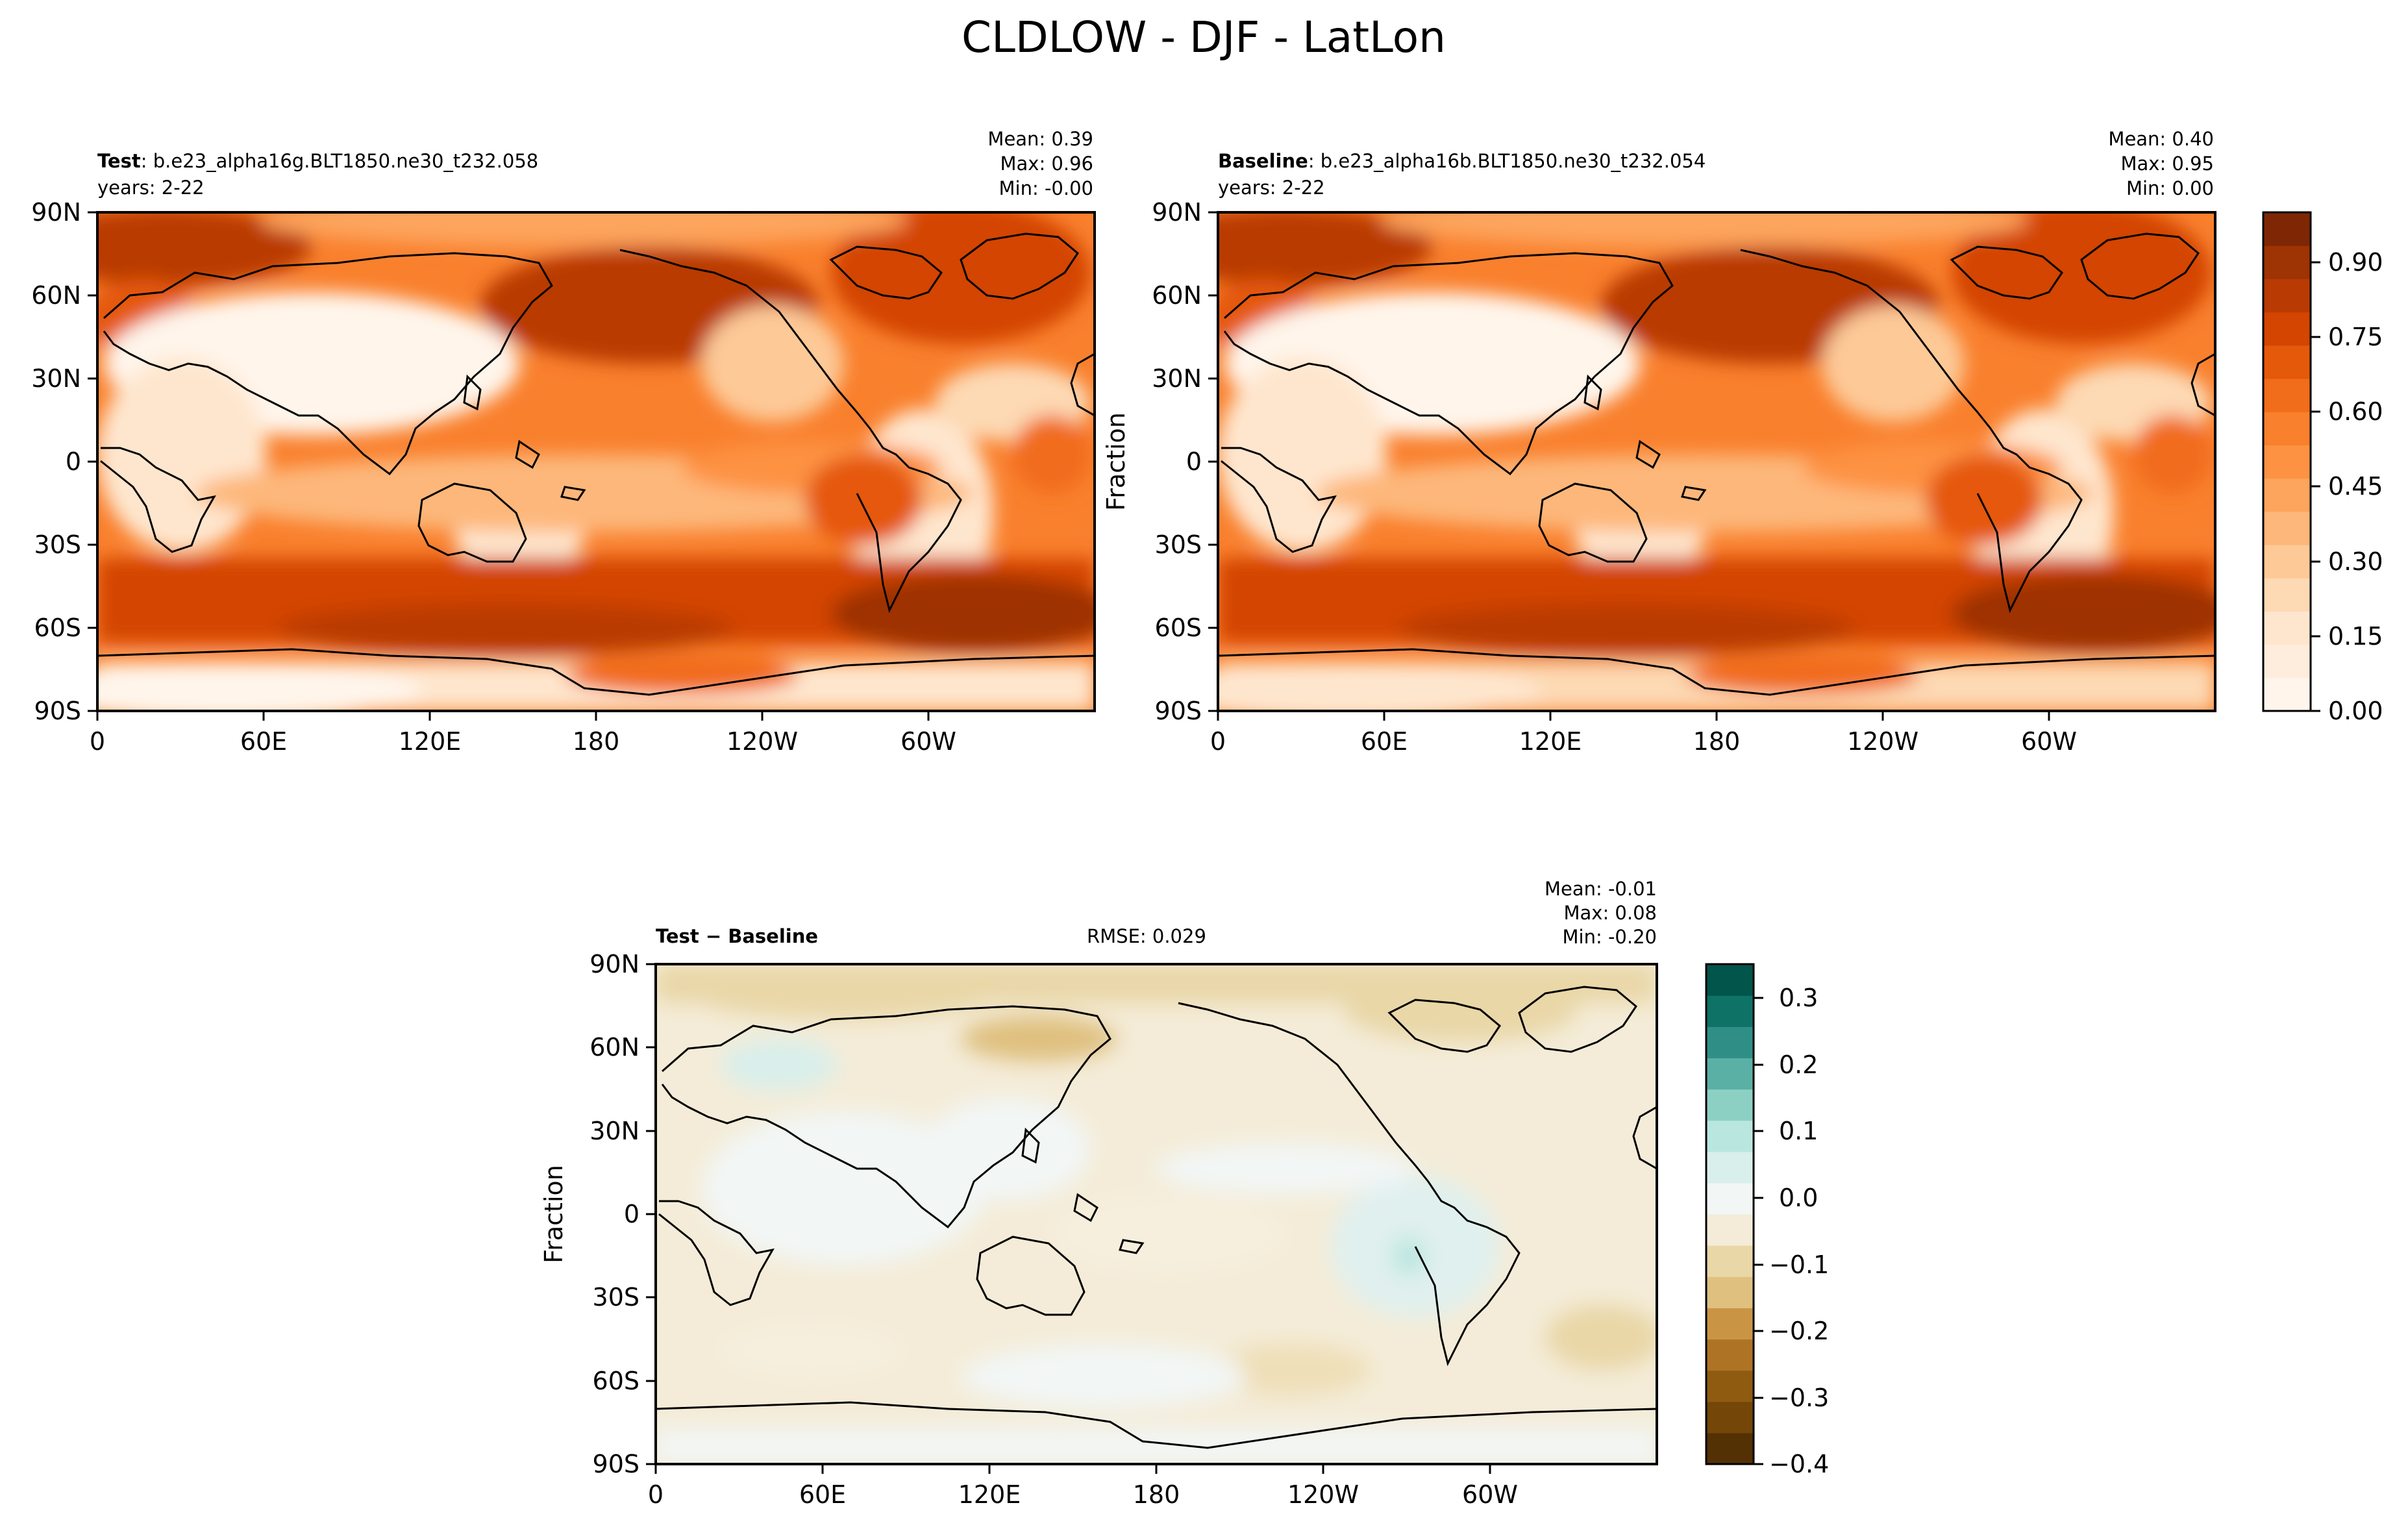 This screenshot has height=1529, width=2408. What do you see at coordinates (2355, 486) in the screenshot?
I see `main-colorbar-tick-label: 0.45` at bounding box center [2355, 486].